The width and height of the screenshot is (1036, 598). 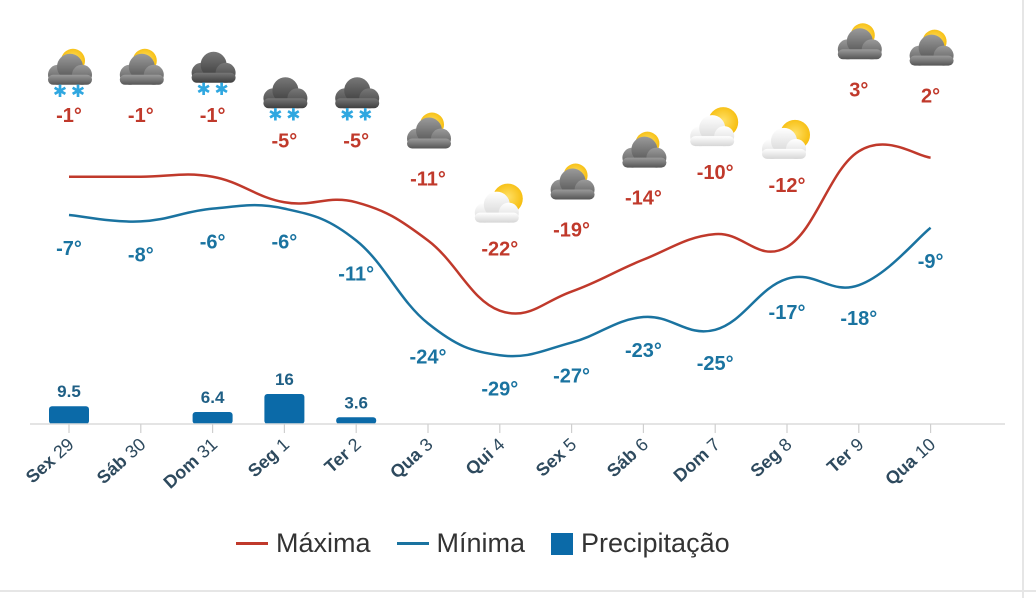 What do you see at coordinates (1023, 299) in the screenshot?
I see `right-border` at bounding box center [1023, 299].